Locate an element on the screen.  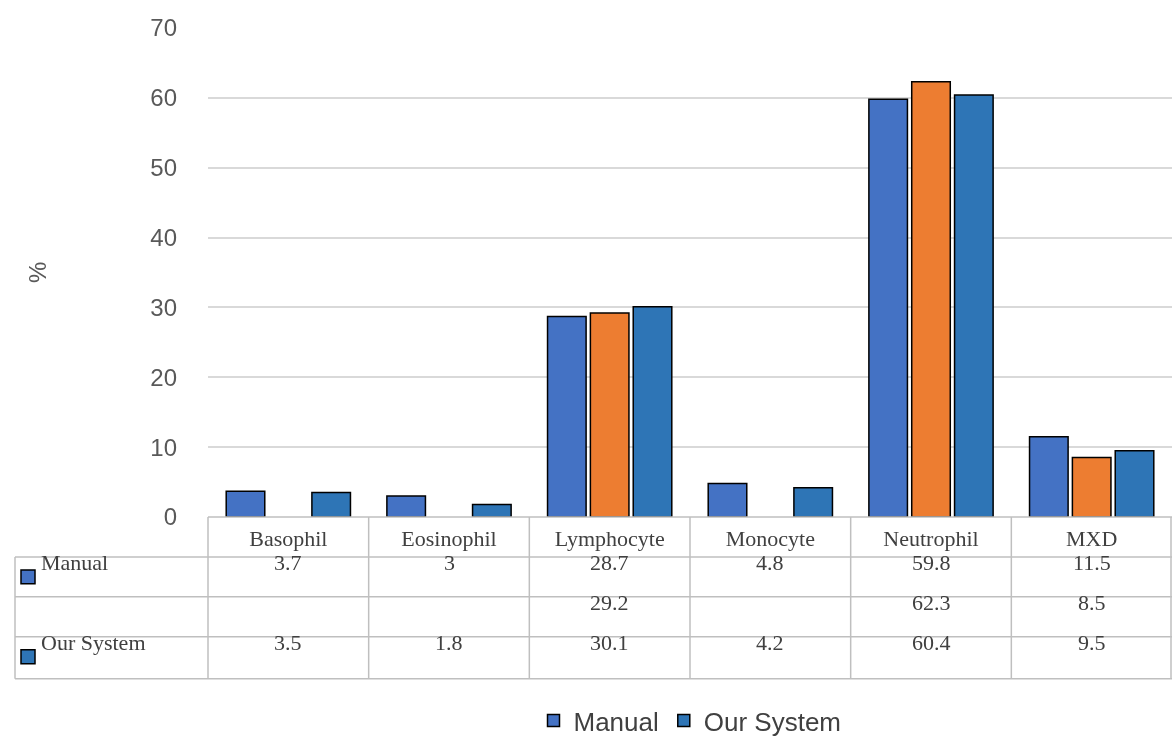
y-tick-label: 20 is located at coordinates (163, 377).